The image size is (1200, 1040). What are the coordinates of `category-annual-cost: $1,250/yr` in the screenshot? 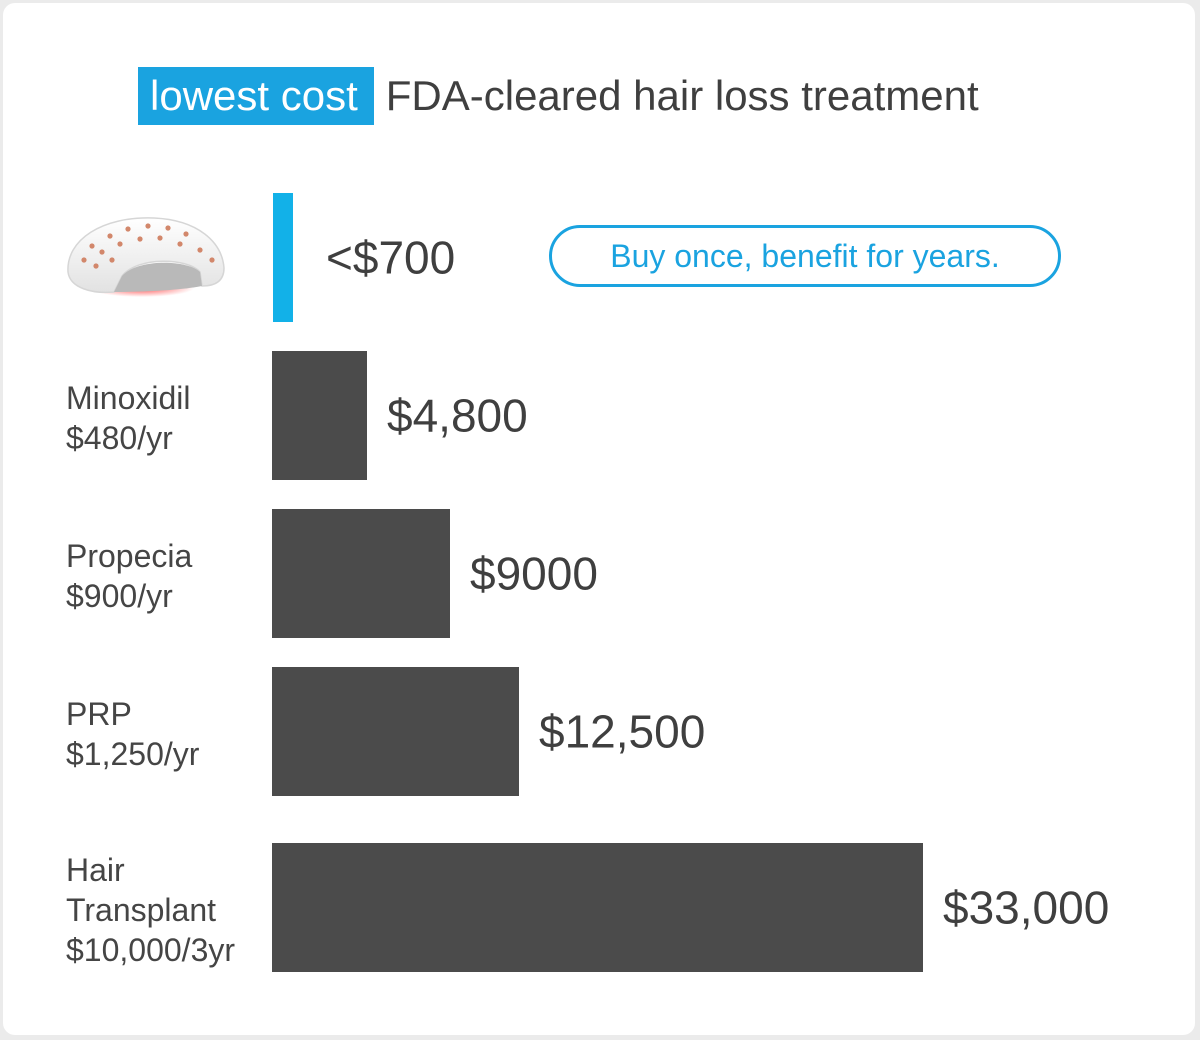 It's located at (133, 753).